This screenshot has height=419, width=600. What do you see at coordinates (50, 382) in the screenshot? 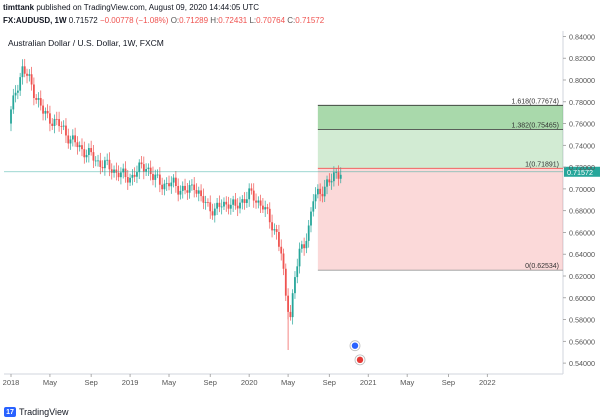
I see `x-tick-label: May` at bounding box center [50, 382].